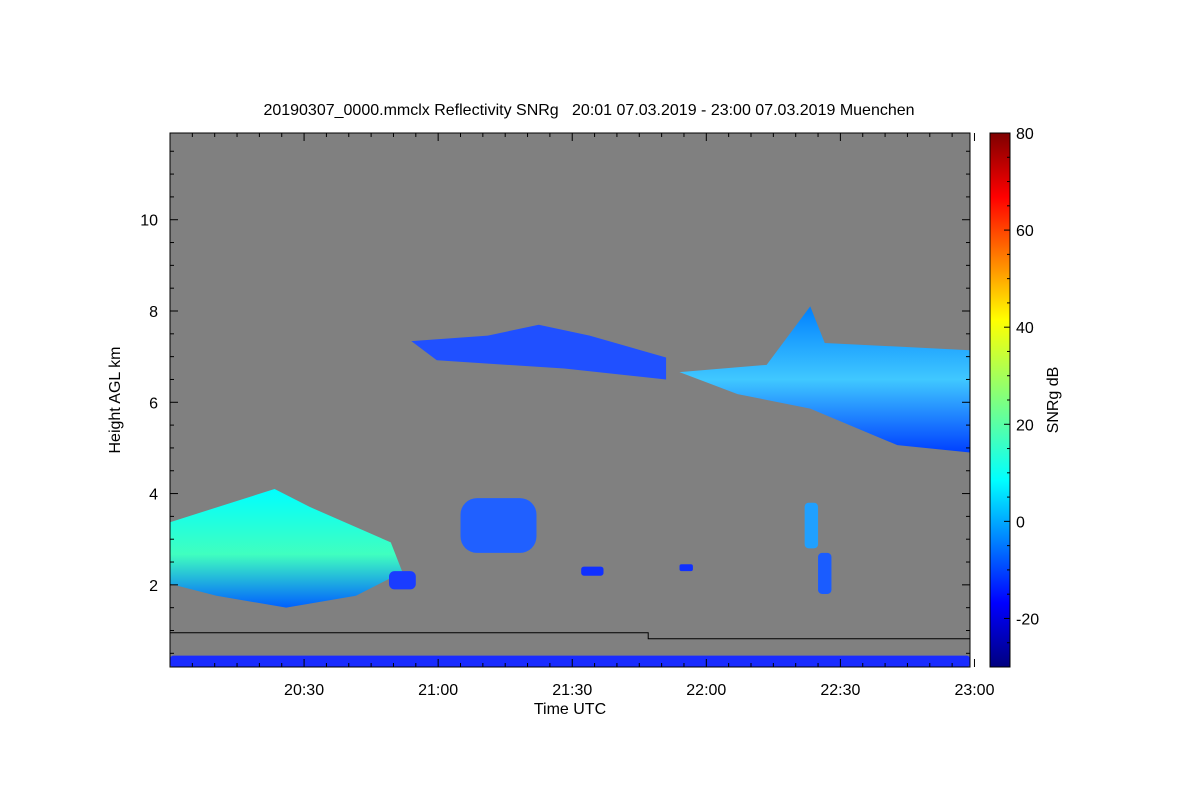 The width and height of the screenshot is (1200, 800). What do you see at coordinates (1025, 231) in the screenshot?
I see `colorbar-tick-label: 60` at bounding box center [1025, 231].